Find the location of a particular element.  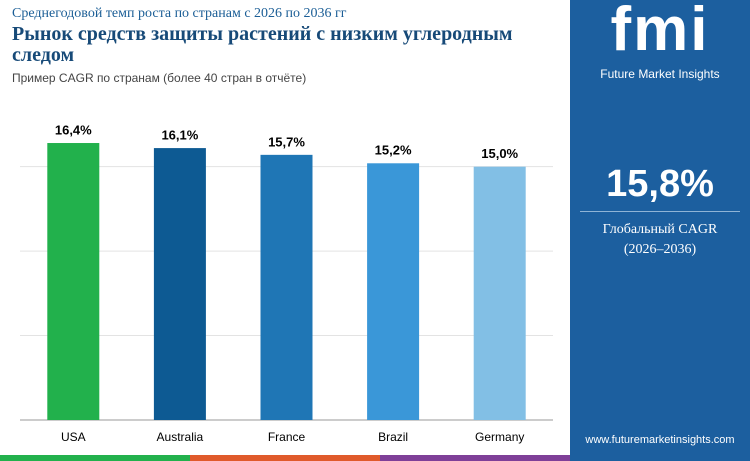

value-label: 15,7% is located at coordinates (286, 141).